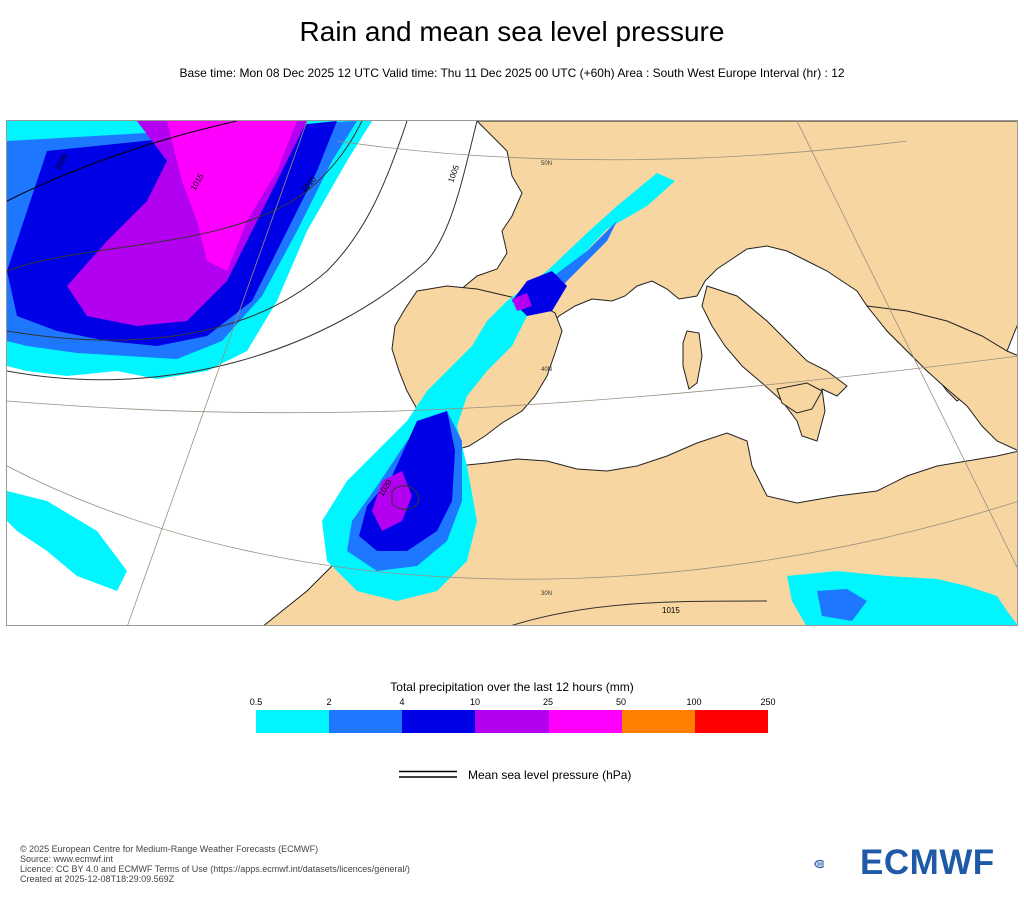 The width and height of the screenshot is (1024, 922). What do you see at coordinates (453, 173) in the screenshot?
I see `isobar-label: 1005` at bounding box center [453, 173].